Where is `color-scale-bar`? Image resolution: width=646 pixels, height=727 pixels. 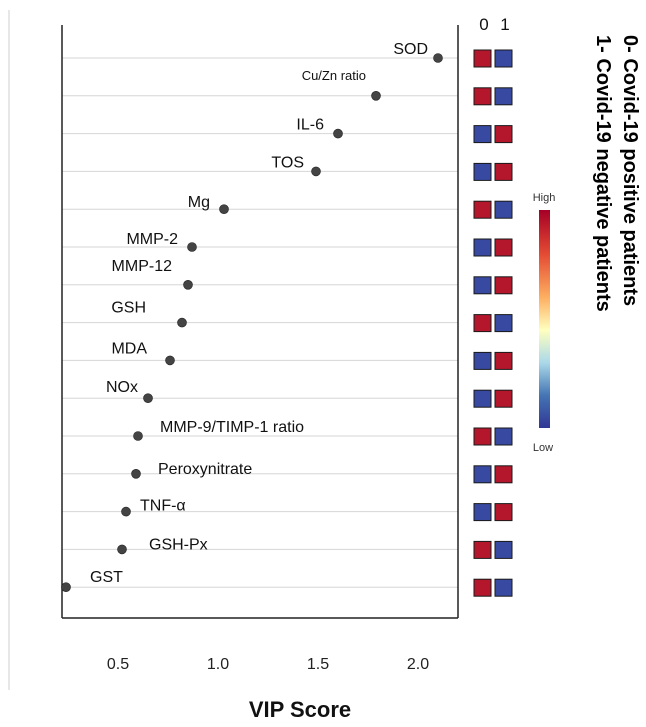
color-scale-bar is located at coordinates (544, 319).